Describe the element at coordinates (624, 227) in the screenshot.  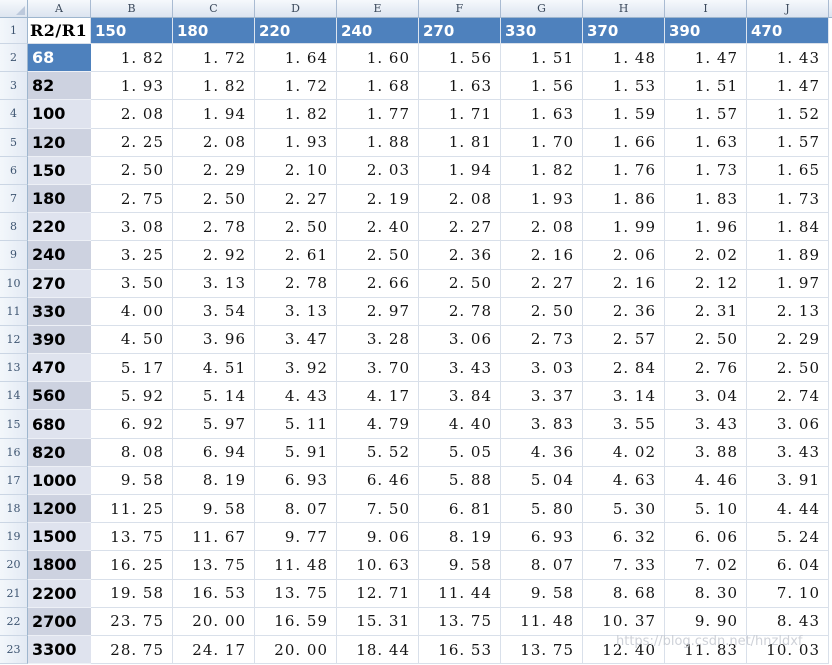
I see `cell-H8: 1. 99` at that location.